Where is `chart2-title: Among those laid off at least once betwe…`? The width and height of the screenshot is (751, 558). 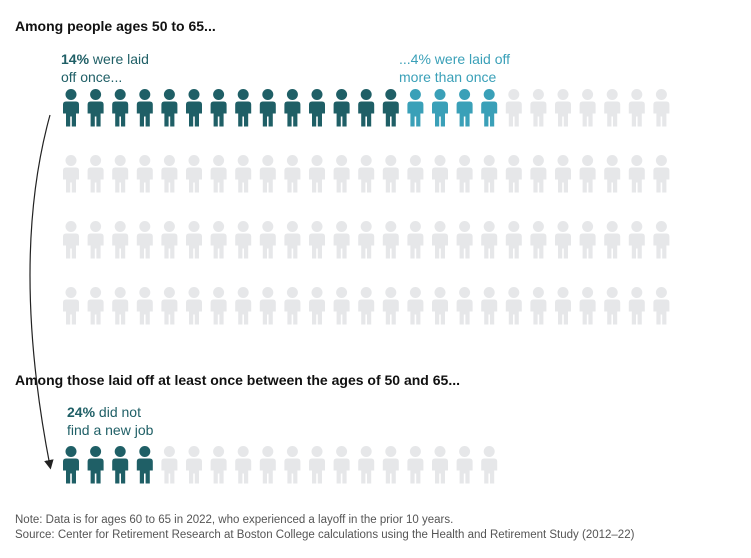 chart2-title: Among those laid off at least once betwe… is located at coordinates (237, 380).